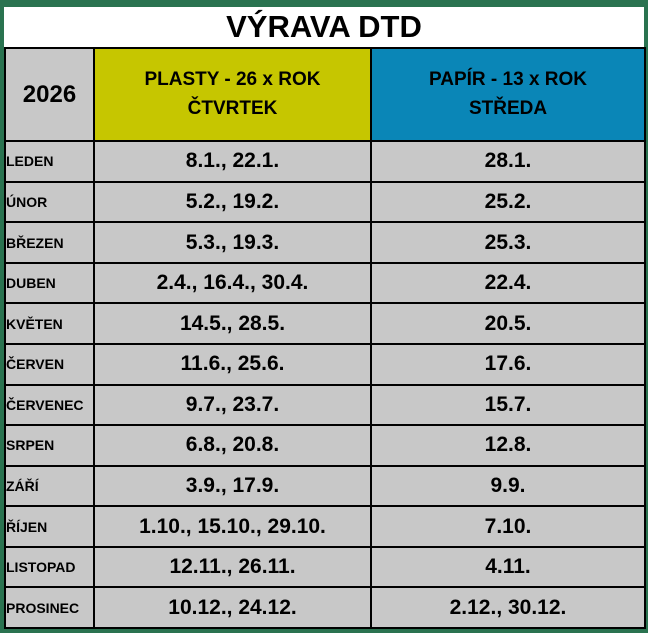 The image size is (648, 633). Describe the element at coordinates (508, 283) in the screenshot. I see `paper-dates: 22.4.` at that location.